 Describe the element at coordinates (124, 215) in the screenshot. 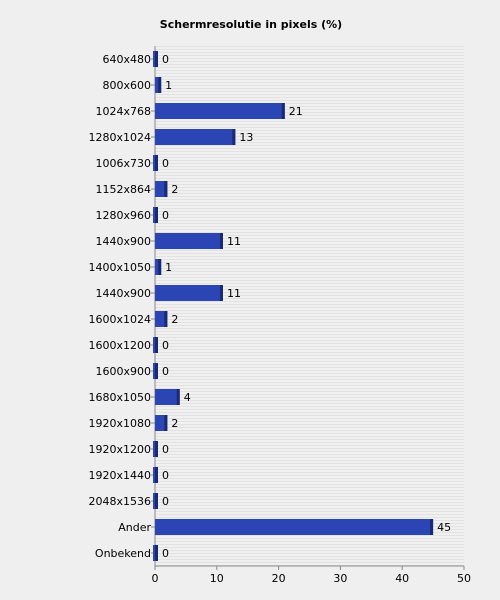

I see `category-label: 1280x960` at that location.